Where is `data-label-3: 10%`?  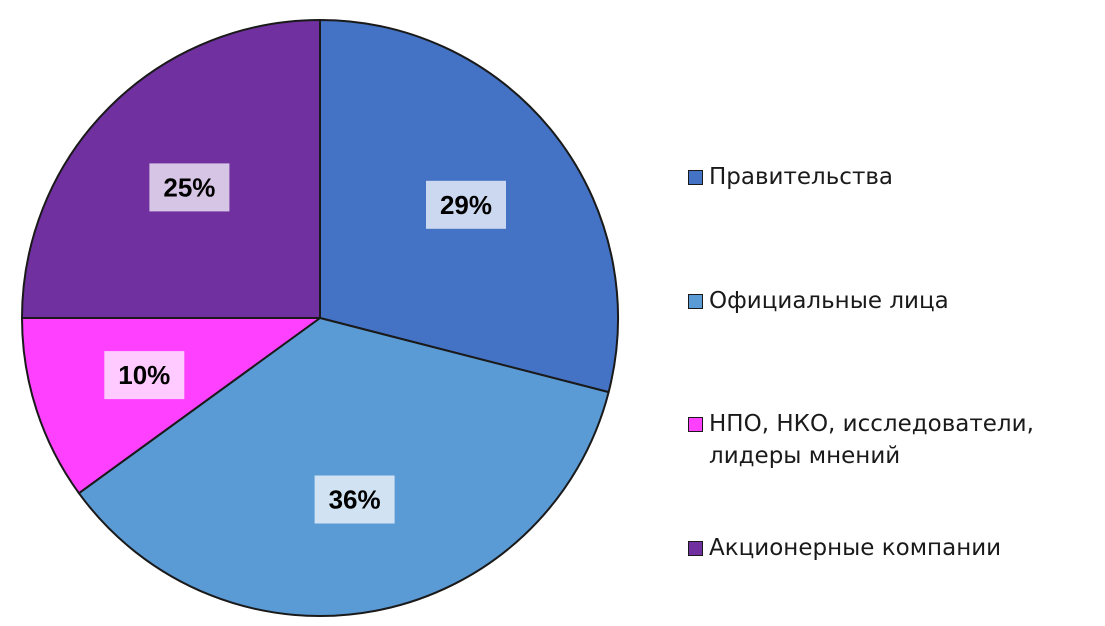
data-label-3: 10% is located at coordinates (144, 375).